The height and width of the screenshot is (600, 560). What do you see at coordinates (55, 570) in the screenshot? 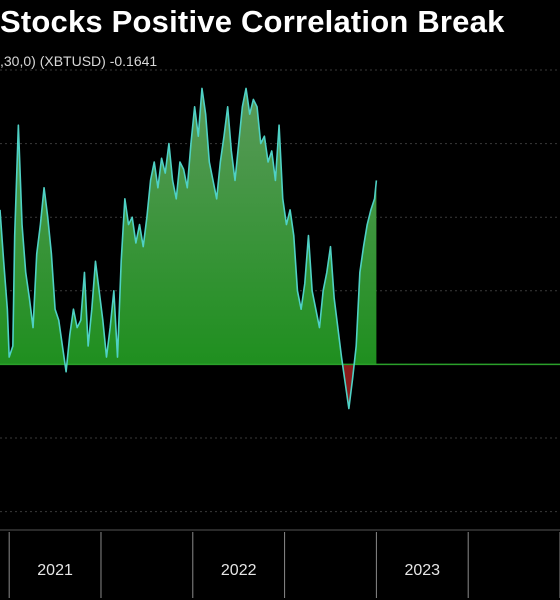
I see `x-tick-label: 2021` at bounding box center [55, 570].